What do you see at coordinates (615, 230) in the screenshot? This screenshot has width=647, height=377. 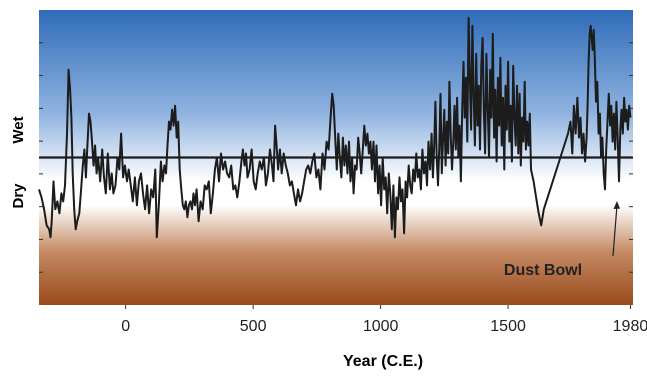 I see `annotation-arrow` at bounding box center [615, 230].